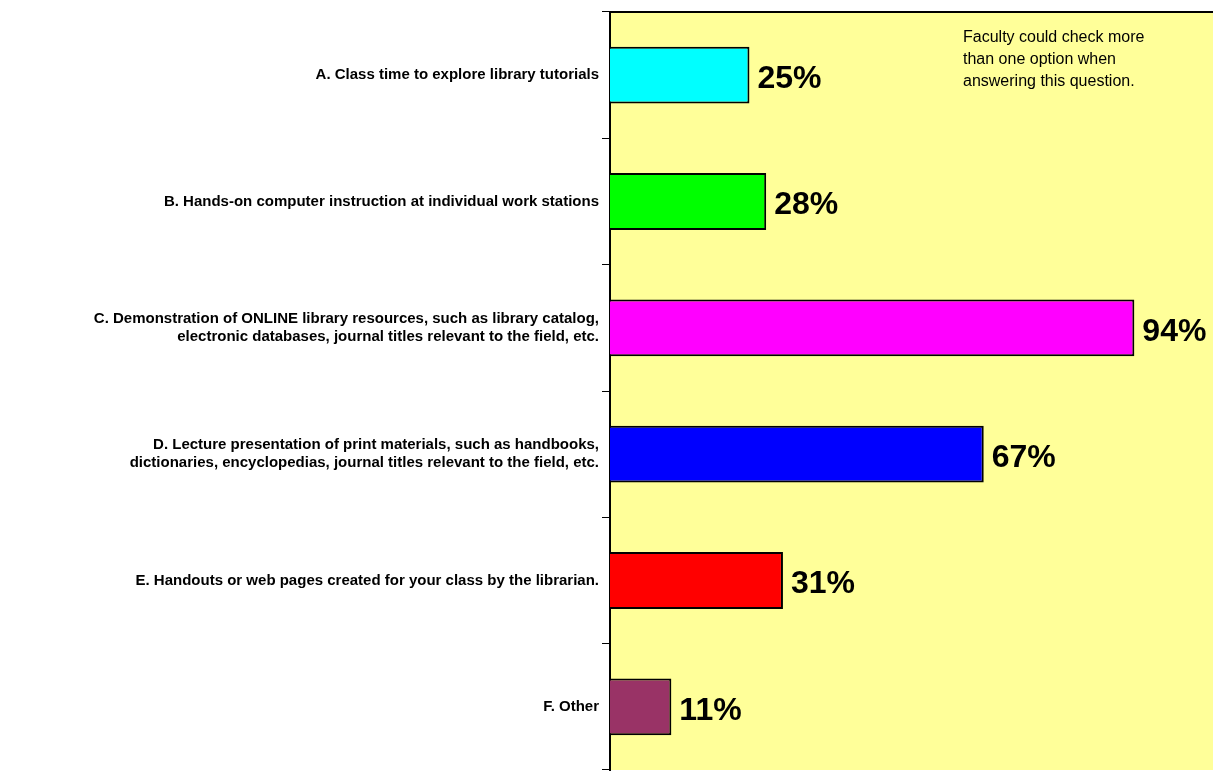 The image size is (1219, 782). What do you see at coordinates (806, 203) in the screenshot?
I see `data-label: 28%` at bounding box center [806, 203].